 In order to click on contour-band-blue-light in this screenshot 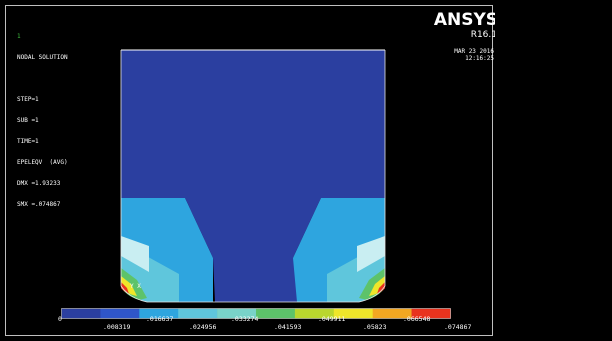, I will do `click(167, 250)`.